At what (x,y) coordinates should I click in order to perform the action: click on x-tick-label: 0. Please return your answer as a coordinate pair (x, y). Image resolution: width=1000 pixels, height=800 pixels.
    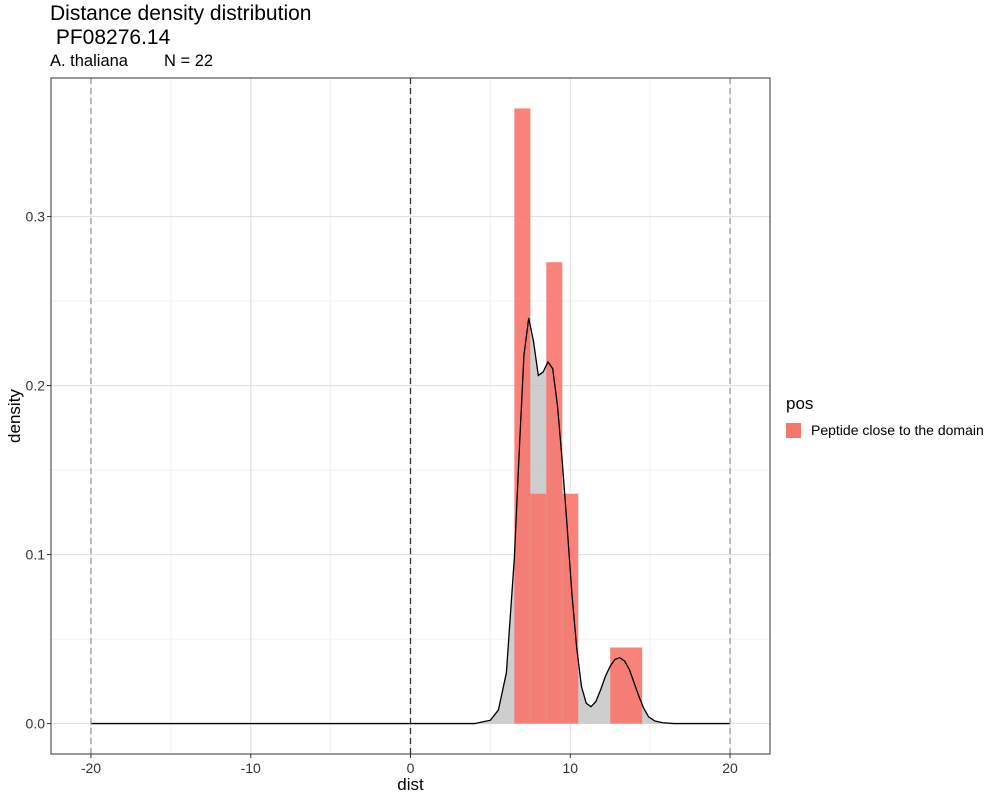
    Looking at the image, I should click on (411, 768).